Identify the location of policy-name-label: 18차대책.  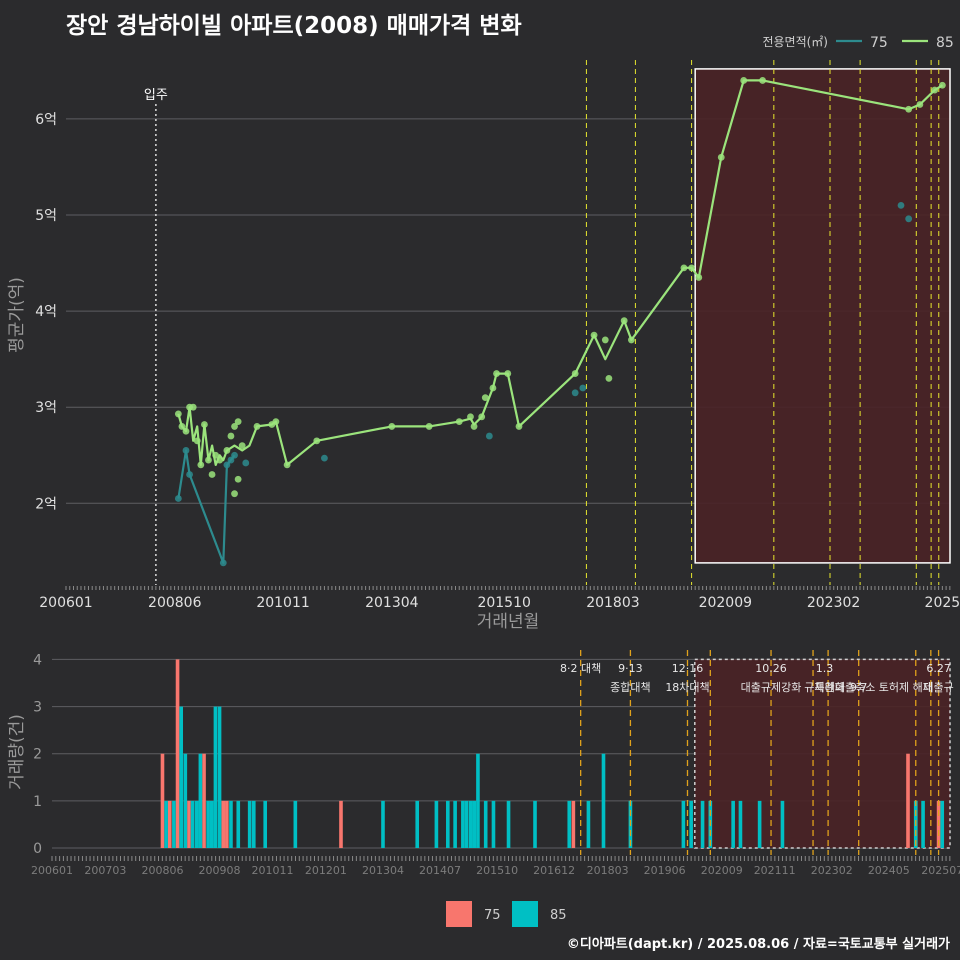
(687, 687).